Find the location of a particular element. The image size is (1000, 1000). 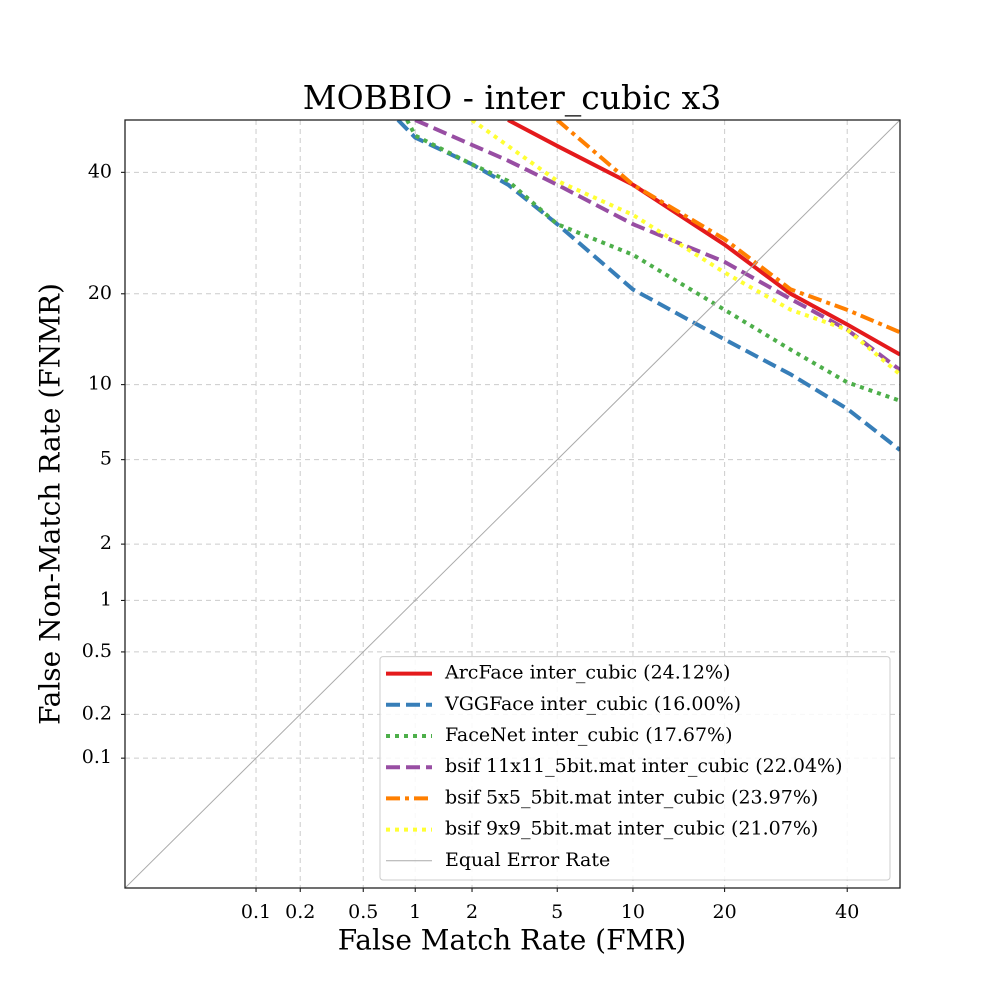

y-tick-label: 0.2 is located at coordinates (97, 713).